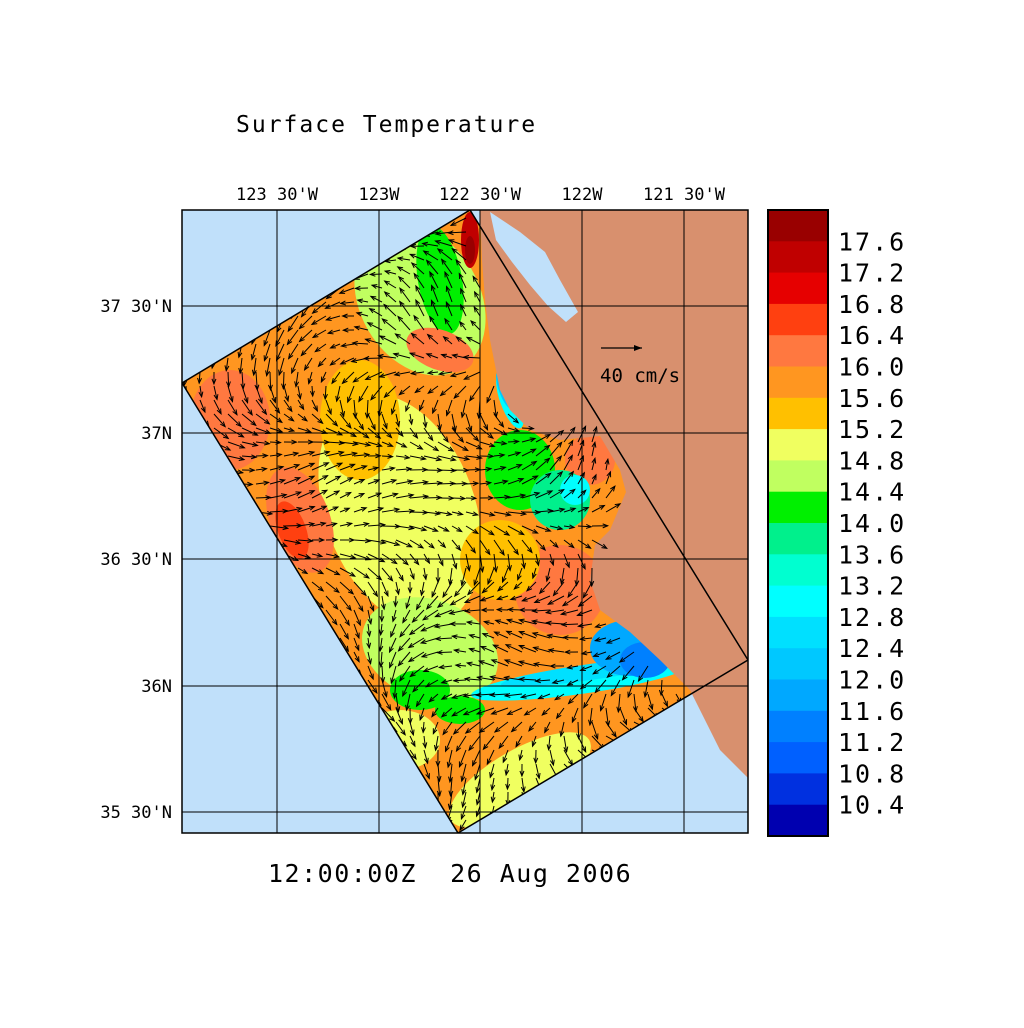  What do you see at coordinates (583, 195) in the screenshot?
I see `x-tick-label: 122W` at bounding box center [583, 195].